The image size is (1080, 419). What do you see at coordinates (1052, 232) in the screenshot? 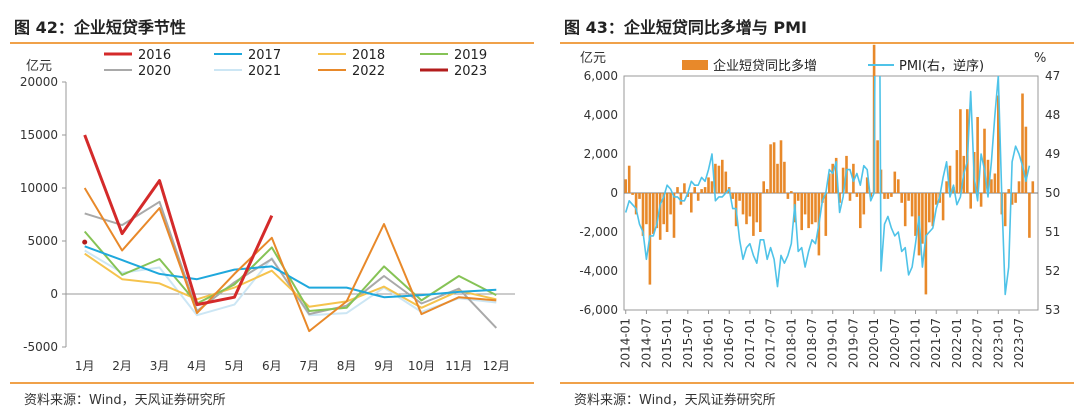
I see `y-tick-label-right: 51` at bounding box center [1052, 232].